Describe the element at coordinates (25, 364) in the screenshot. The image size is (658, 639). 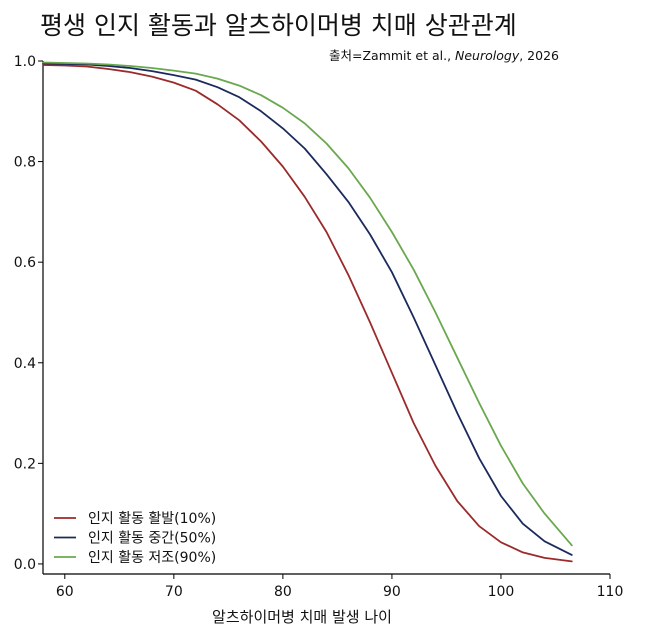
I see `y-tick-label: 0.4` at that location.